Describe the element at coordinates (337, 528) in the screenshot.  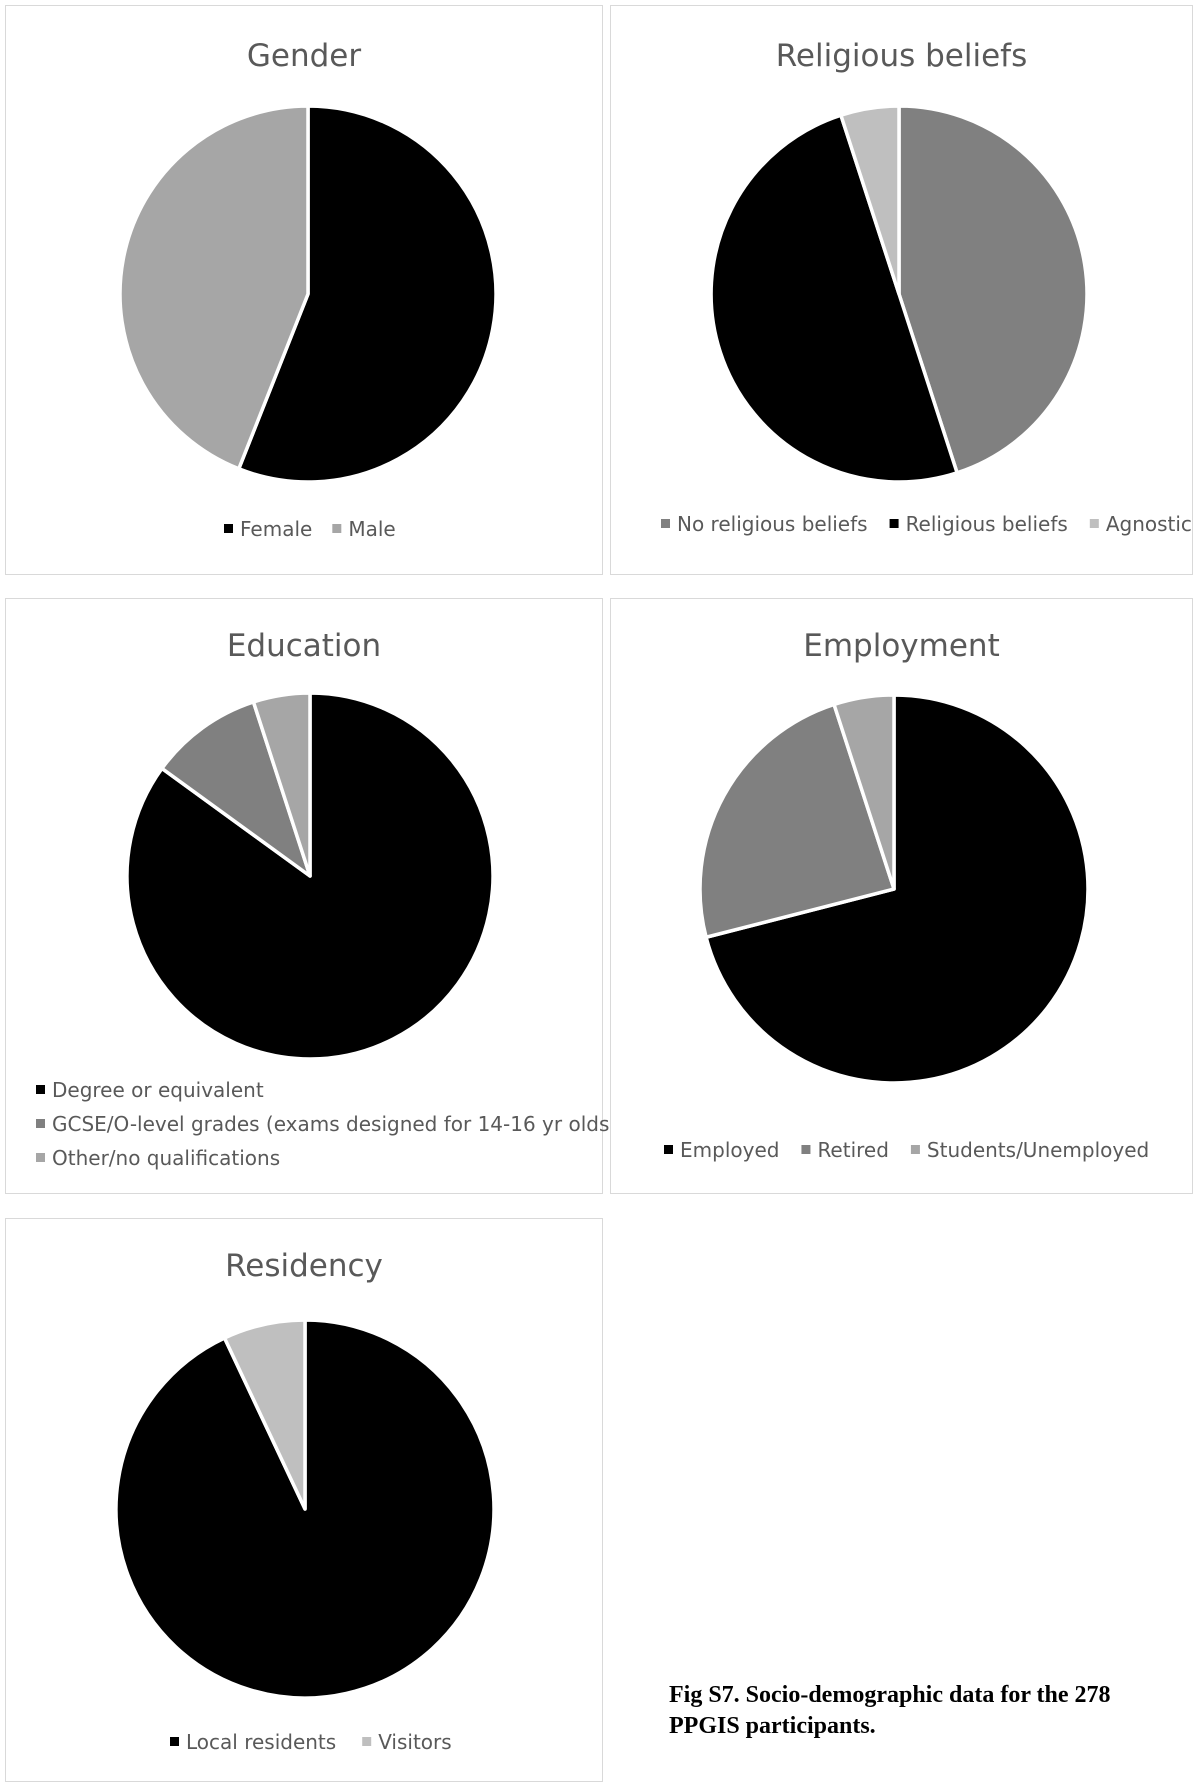
I see `gender-legend-marker-male` at that location.